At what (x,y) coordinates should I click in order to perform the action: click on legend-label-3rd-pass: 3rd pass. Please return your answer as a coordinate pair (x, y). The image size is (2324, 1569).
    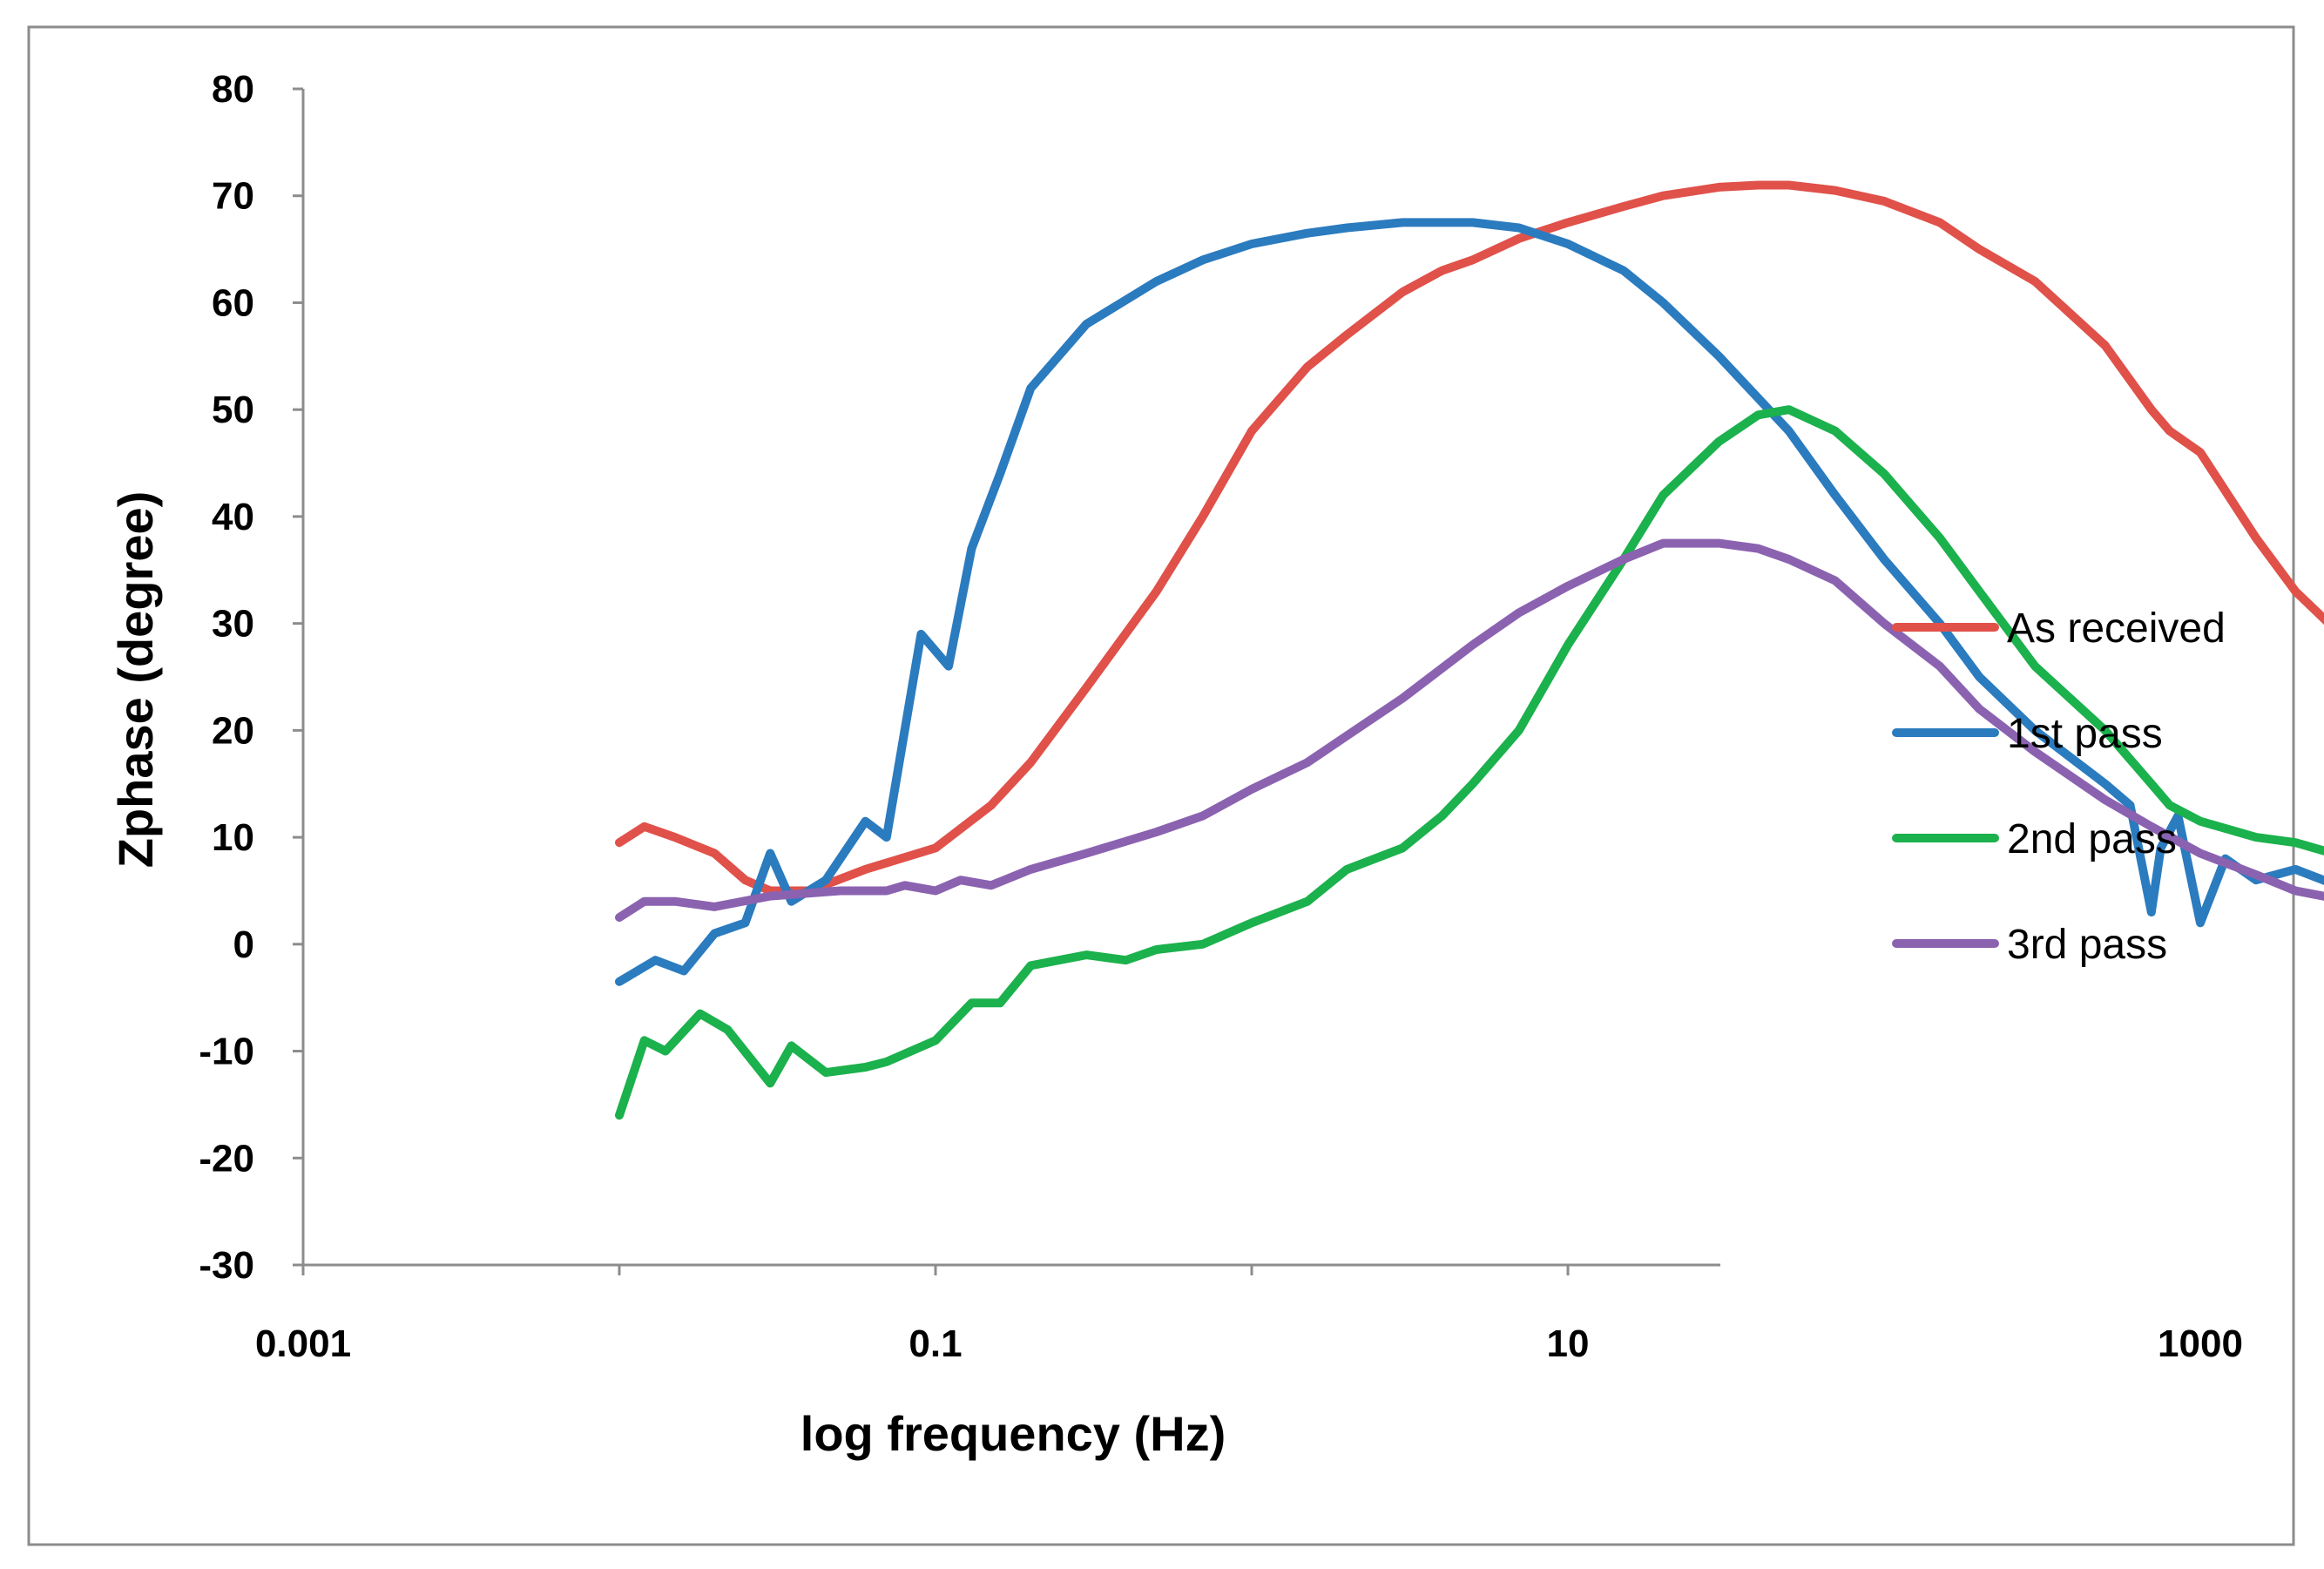
    Looking at the image, I should click on (2087, 945).